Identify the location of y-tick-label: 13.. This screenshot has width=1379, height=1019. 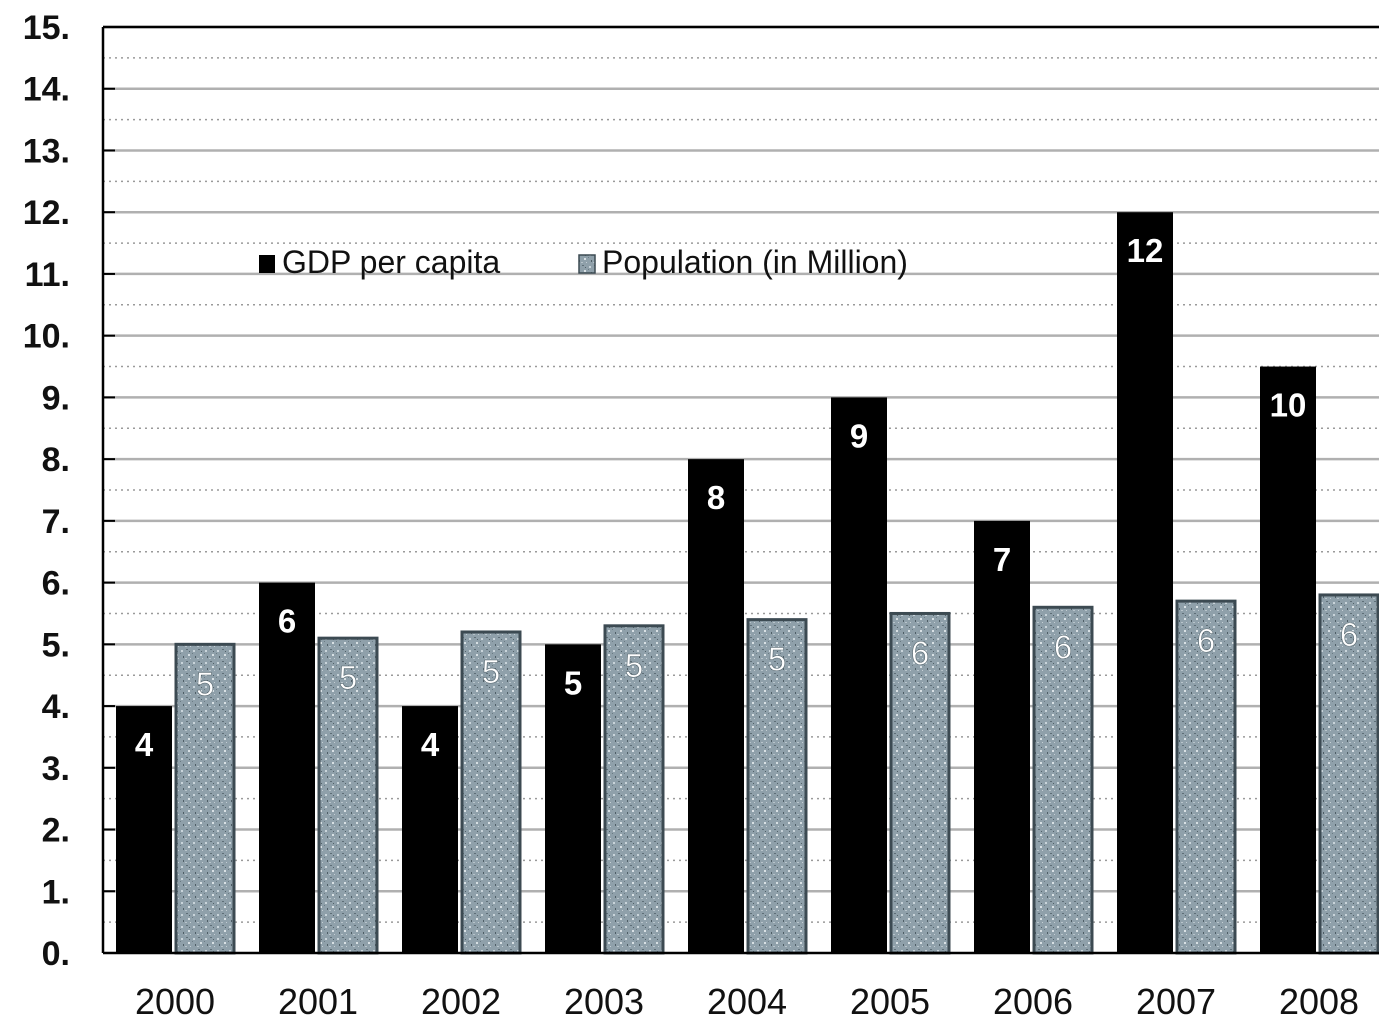
(46, 151).